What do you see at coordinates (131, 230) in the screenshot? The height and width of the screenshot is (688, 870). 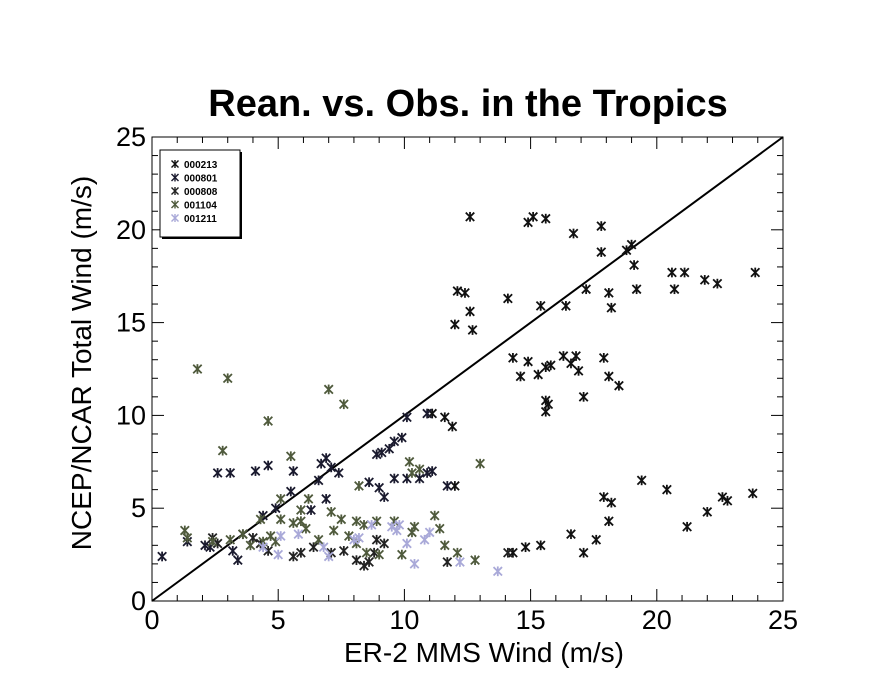 I see `y-tick-label-4: 20` at bounding box center [131, 230].